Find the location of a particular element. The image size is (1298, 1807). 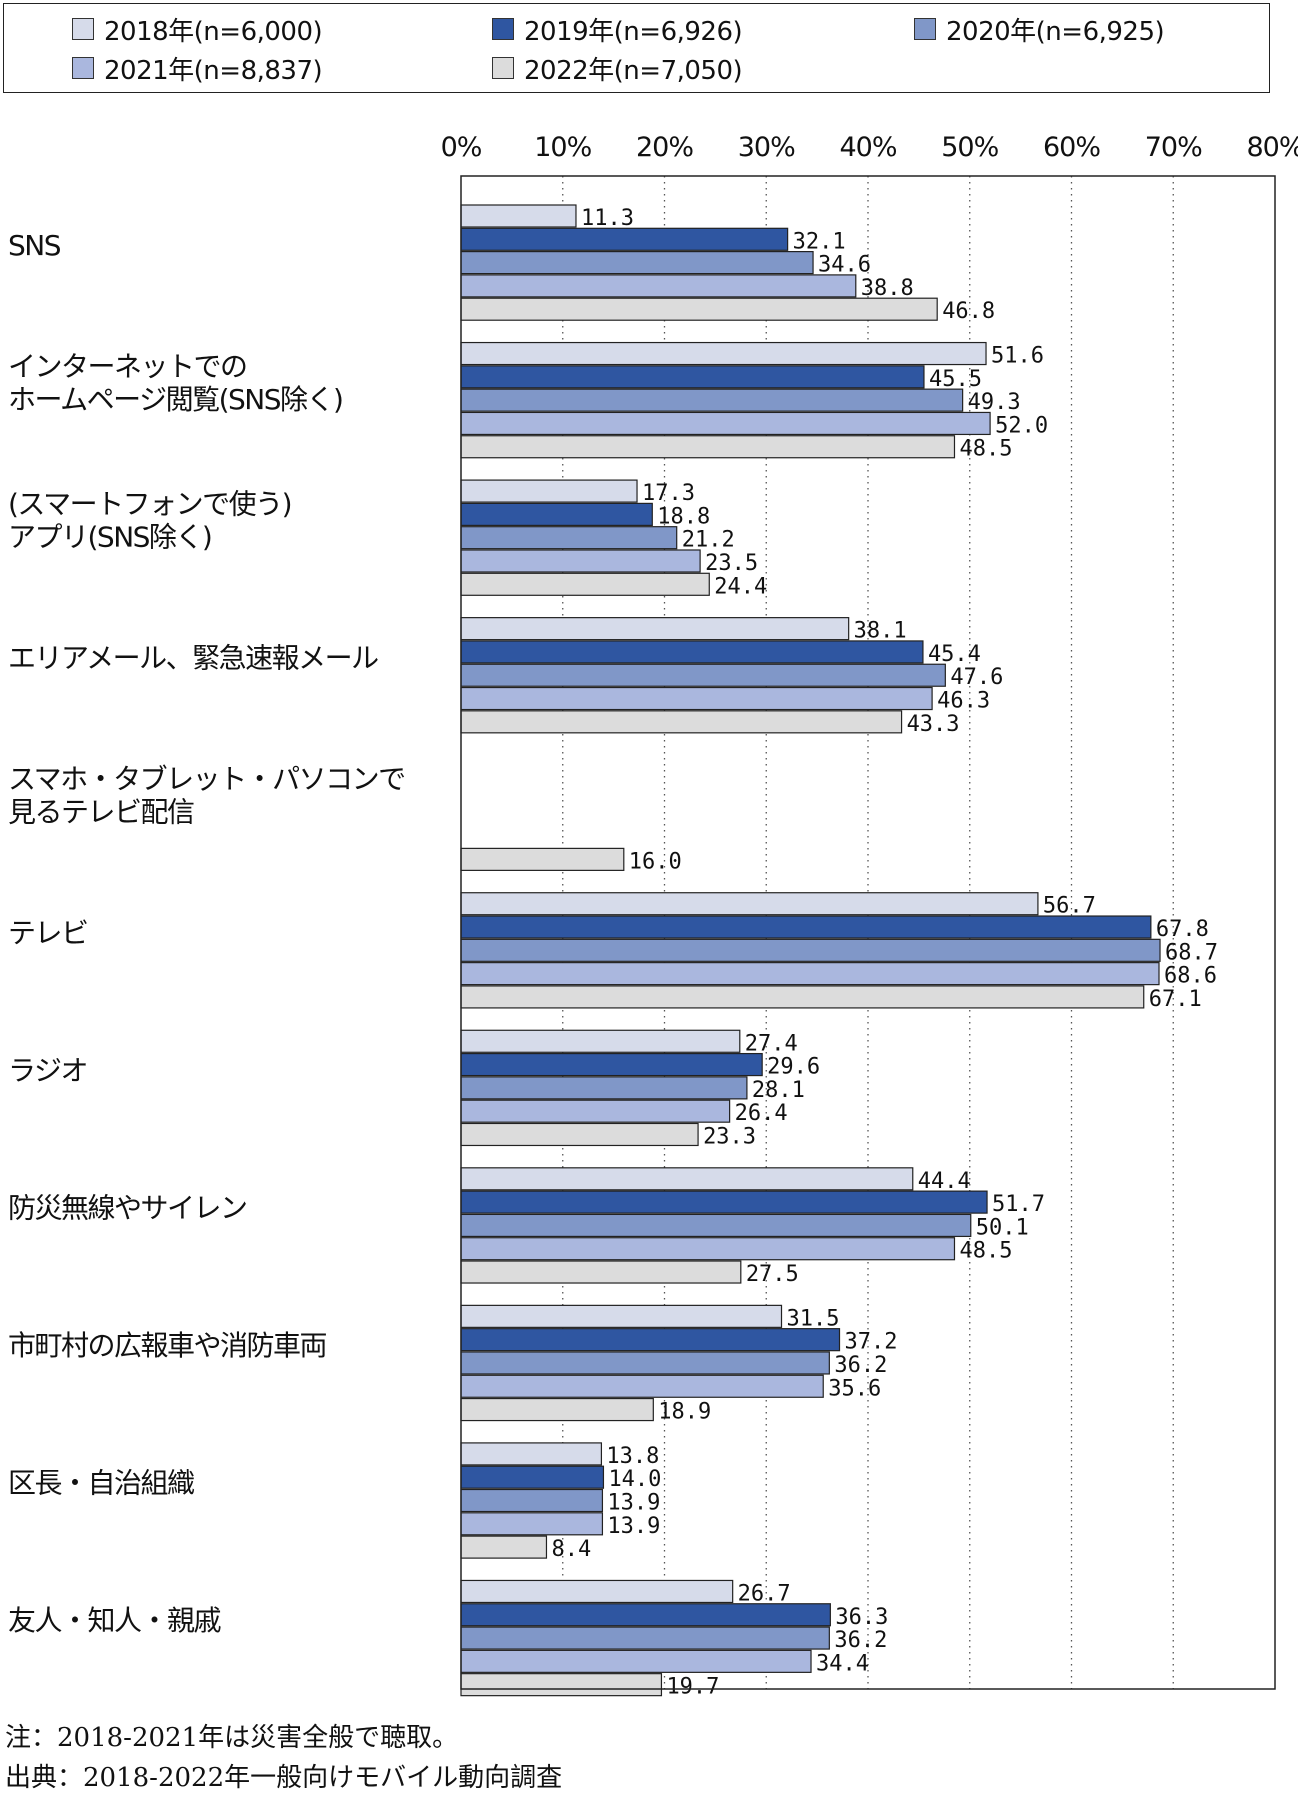

x-tick-label: 50% is located at coordinates (969, 147).